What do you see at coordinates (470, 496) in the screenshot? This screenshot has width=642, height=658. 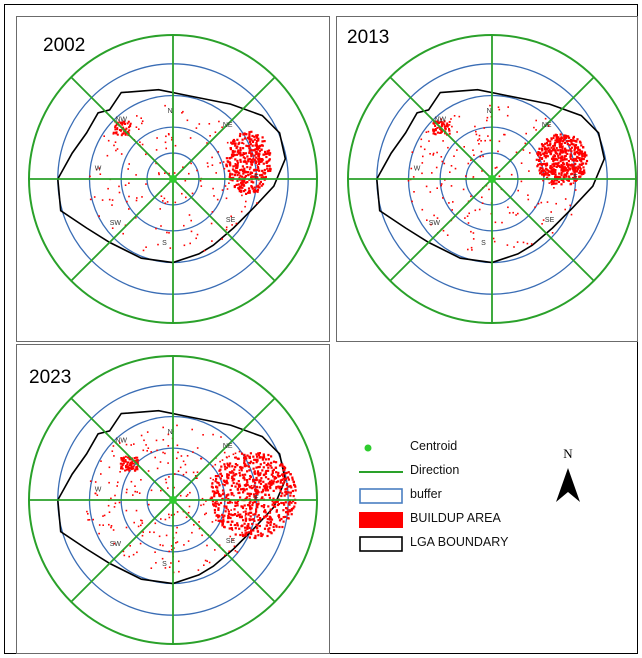 I see `legend-item-buffer: buffer` at bounding box center [470, 496].